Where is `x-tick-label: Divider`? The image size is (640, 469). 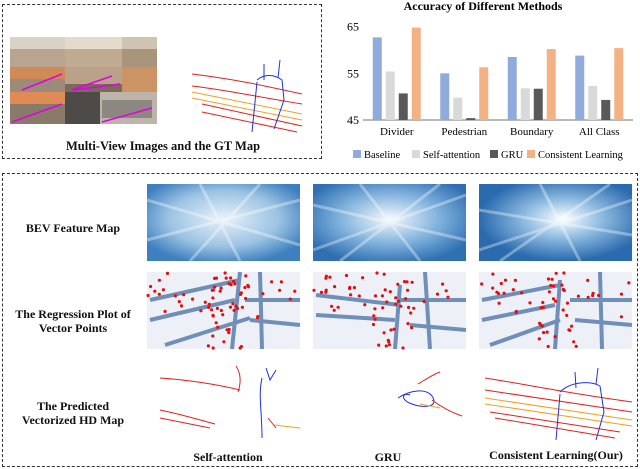 x-tick-label: Divider is located at coordinates (397, 132).